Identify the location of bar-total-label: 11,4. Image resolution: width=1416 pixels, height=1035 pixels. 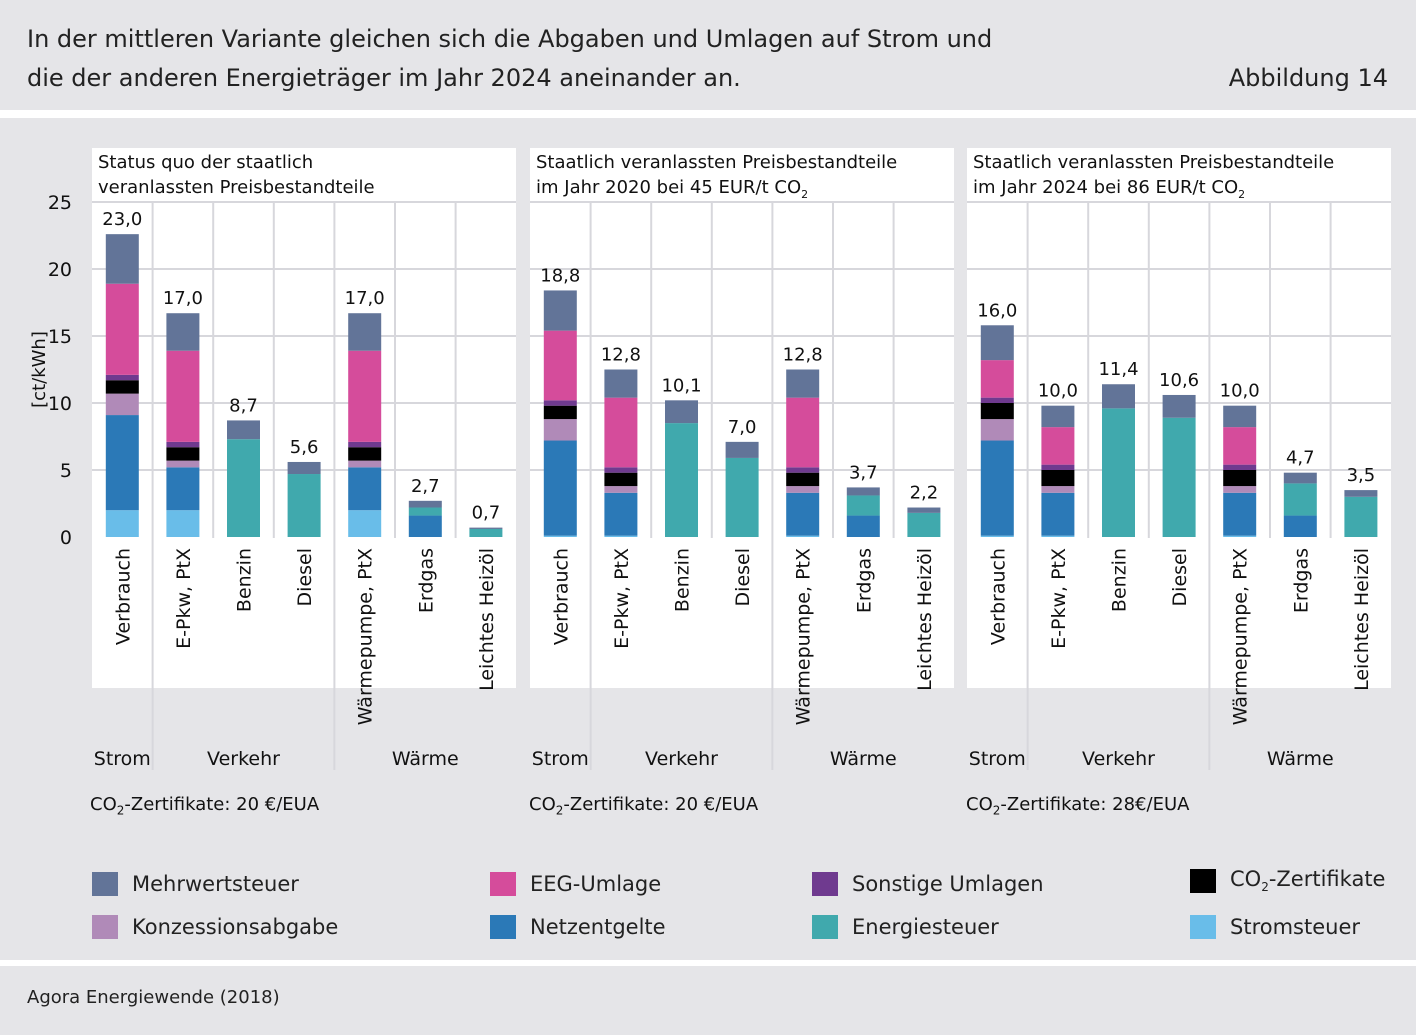
(1118, 369).